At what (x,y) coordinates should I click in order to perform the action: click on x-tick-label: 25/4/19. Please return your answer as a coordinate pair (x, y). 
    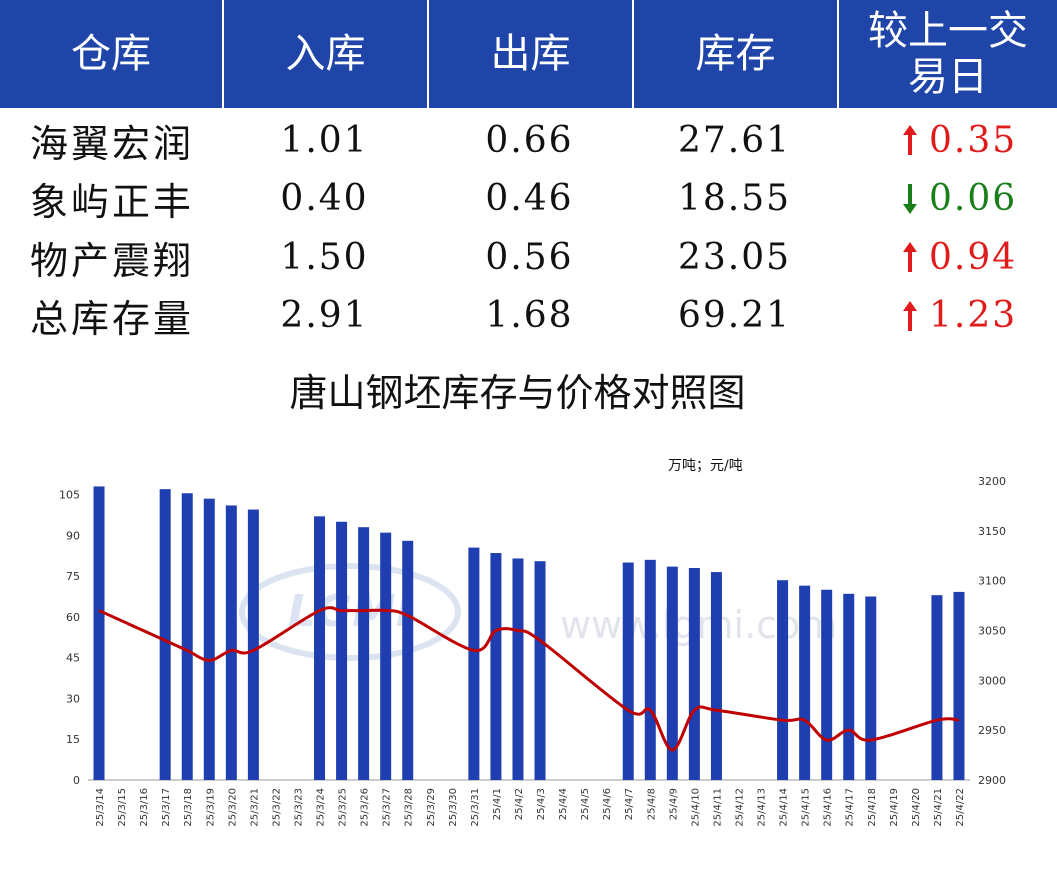
    Looking at the image, I should click on (894, 807).